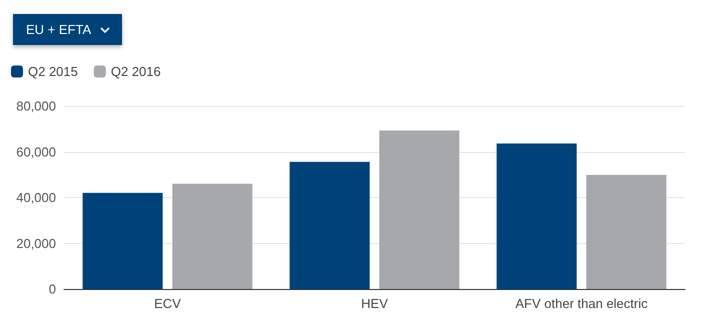  What do you see at coordinates (36, 106) in the screenshot?
I see `y-tick-label: 80,000` at bounding box center [36, 106].